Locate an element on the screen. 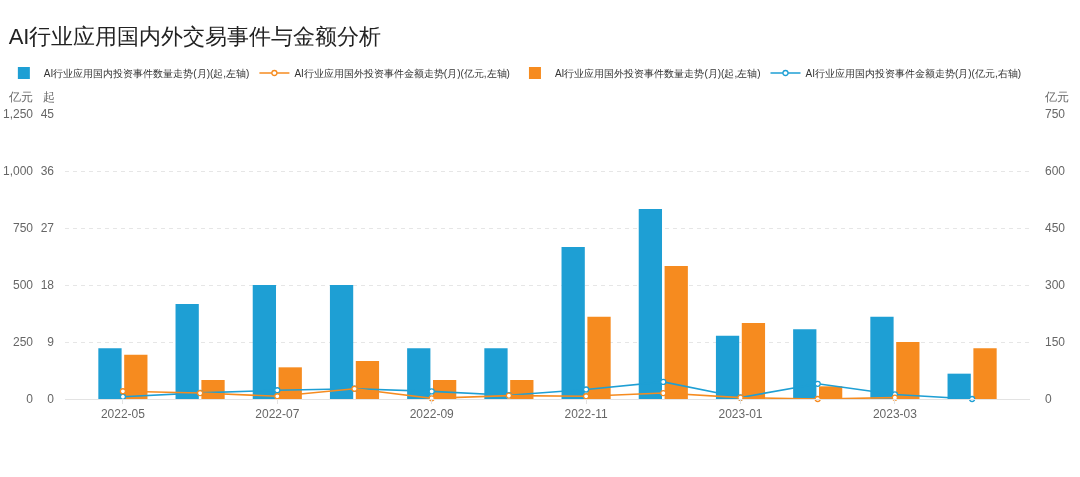 The image size is (1080, 477). x-tick-label: 2022-05 is located at coordinates (123, 414).